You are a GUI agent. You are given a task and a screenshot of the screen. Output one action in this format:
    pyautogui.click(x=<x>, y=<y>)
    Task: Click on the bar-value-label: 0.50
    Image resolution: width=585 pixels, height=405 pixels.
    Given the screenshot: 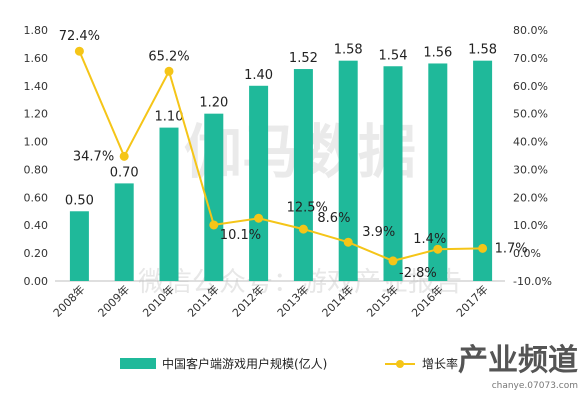 What is the action you would take?
    pyautogui.click(x=79, y=200)
    